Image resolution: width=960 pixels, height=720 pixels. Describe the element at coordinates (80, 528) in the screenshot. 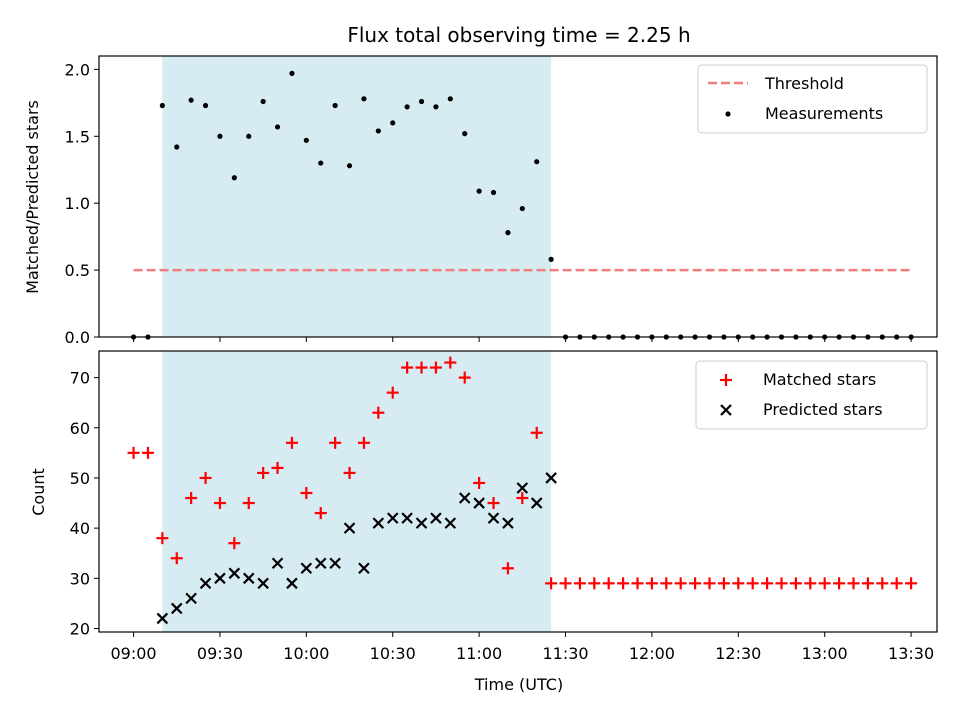

I see `bottom-y-tick-label: 40` at that location.